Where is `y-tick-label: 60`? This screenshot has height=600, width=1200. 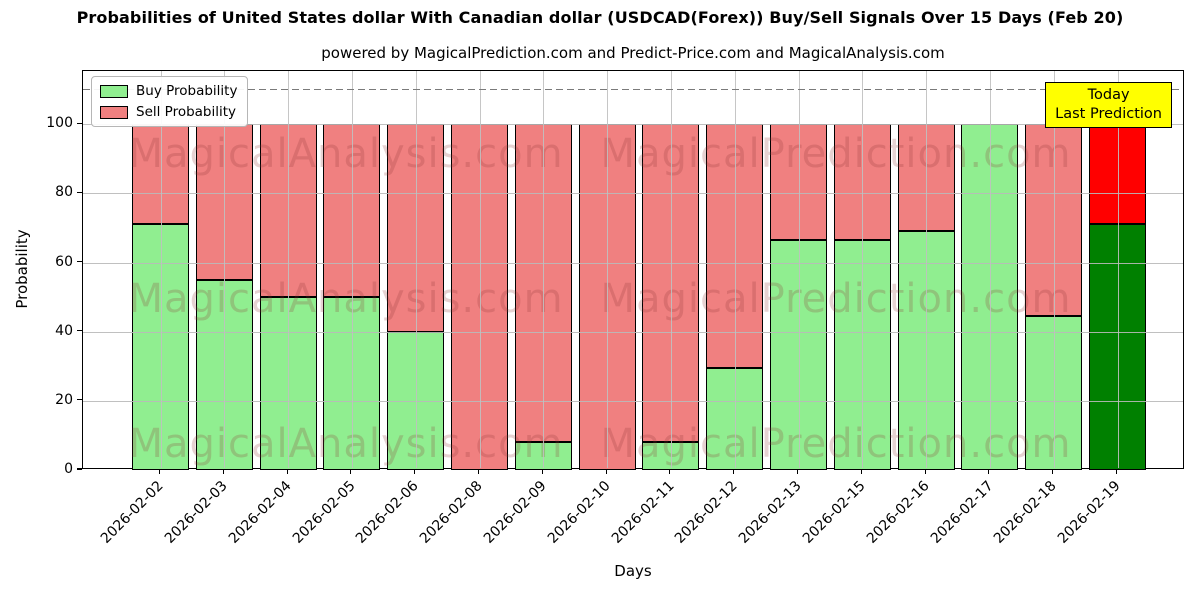 y-tick-label: 60 is located at coordinates (64, 261).